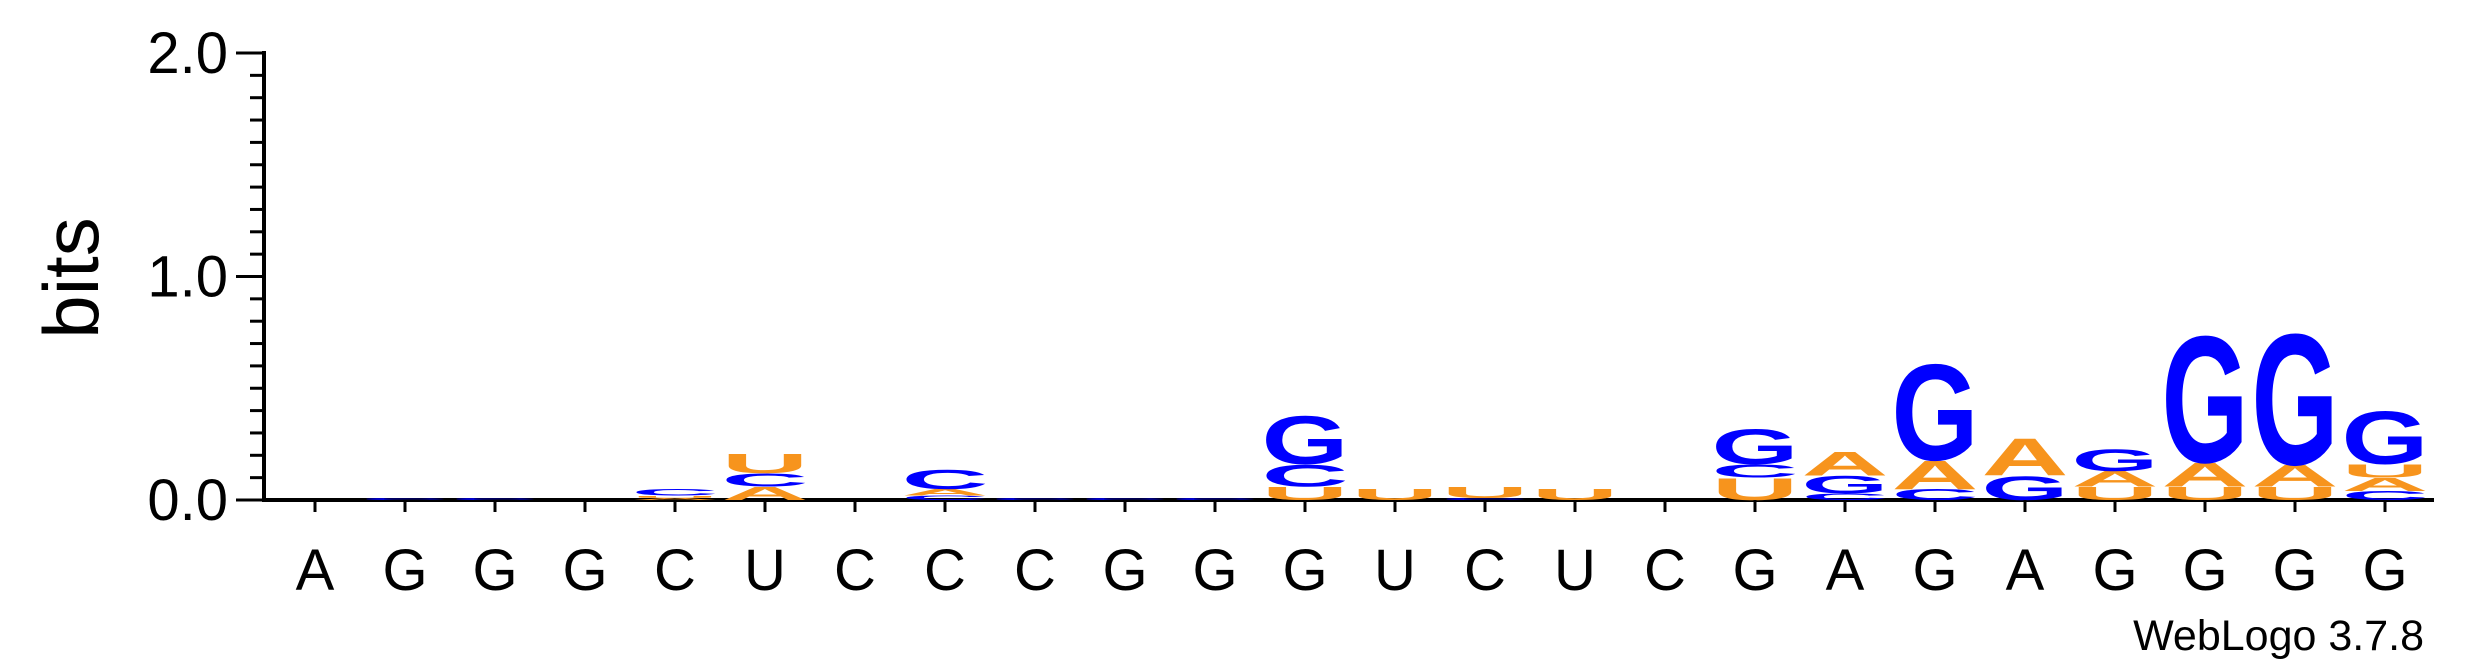 The image size is (2475, 667). I want to click on position-stack: ACU, so click(764, 476).